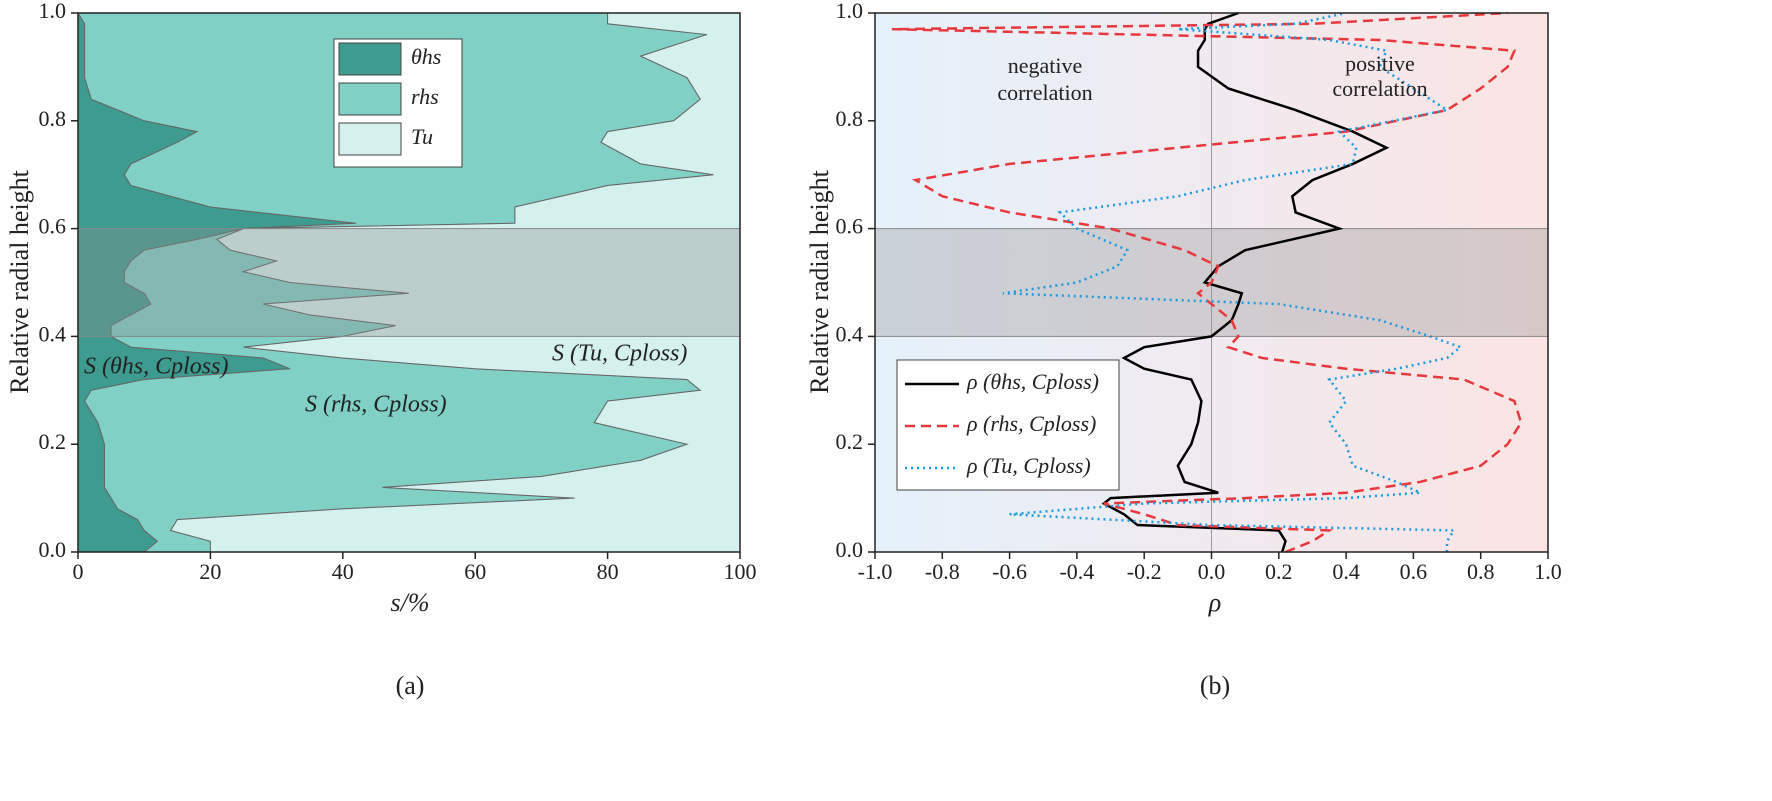 This screenshot has height=801, width=1772. What do you see at coordinates (1245, 282) in the screenshot?
I see `line` at bounding box center [1245, 282].